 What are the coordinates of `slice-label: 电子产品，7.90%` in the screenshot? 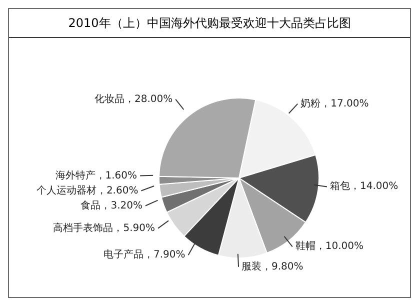 It's located at (145, 254).